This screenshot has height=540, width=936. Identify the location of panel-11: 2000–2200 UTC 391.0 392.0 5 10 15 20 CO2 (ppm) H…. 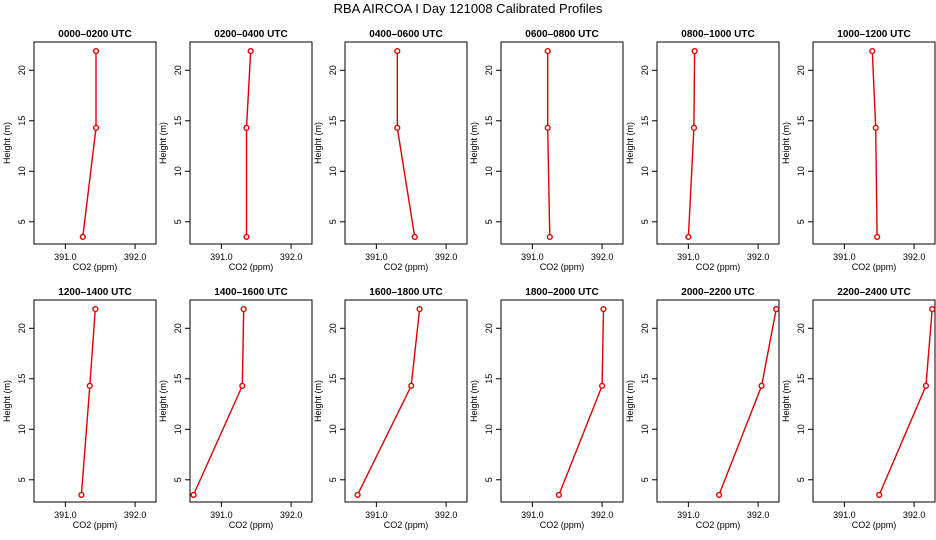
(702, 408).